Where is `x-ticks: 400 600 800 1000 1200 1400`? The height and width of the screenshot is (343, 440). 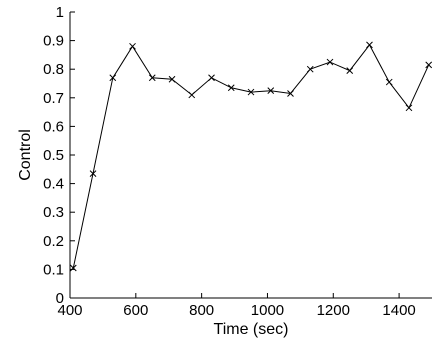
x-ticks: 400 600 800 1000 1200 1400 is located at coordinates (236, 306).